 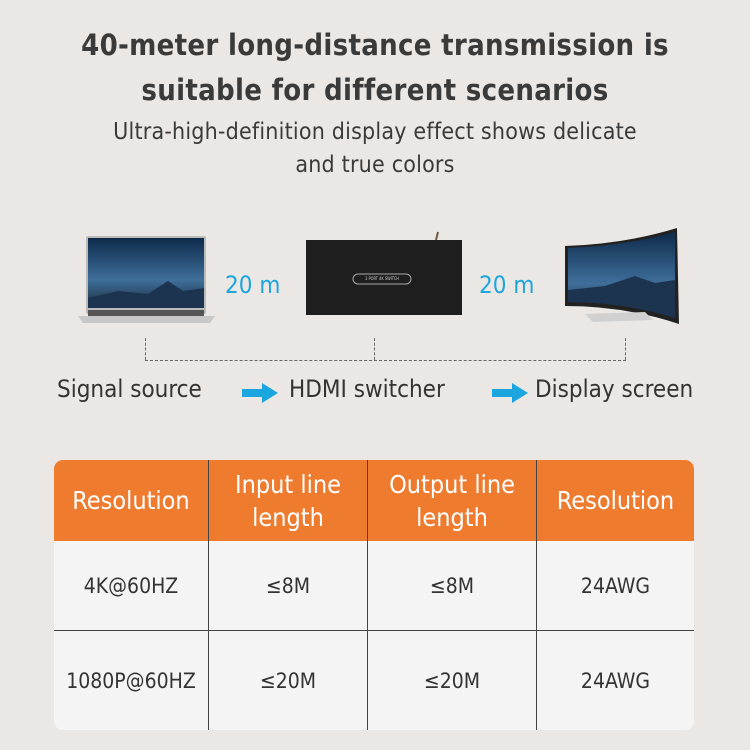 What do you see at coordinates (129, 389) in the screenshot?
I see `label-signal-source: Signal source` at bounding box center [129, 389].